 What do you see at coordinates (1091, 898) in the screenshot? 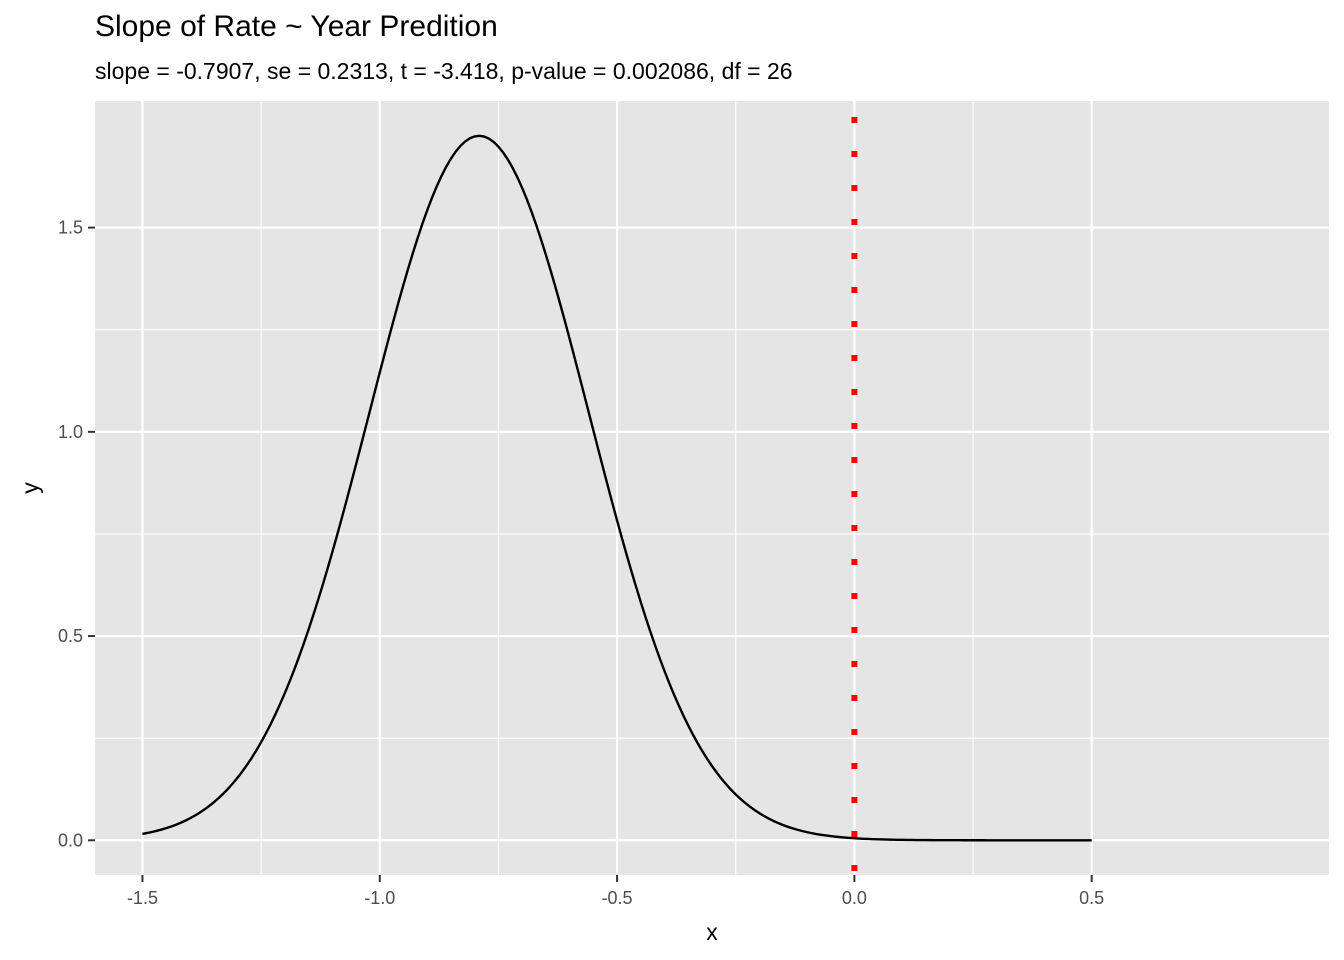
I see `x-tick-label: 0.5` at bounding box center [1091, 898].